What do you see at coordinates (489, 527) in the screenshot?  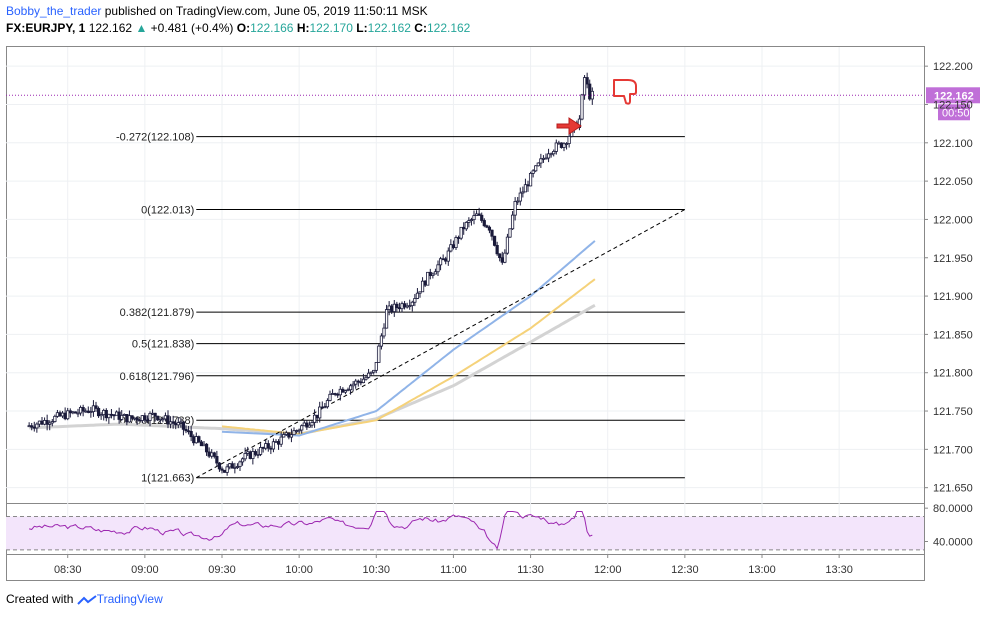 I see `rsi-pane: 80.0000 40.0000` at bounding box center [489, 527].